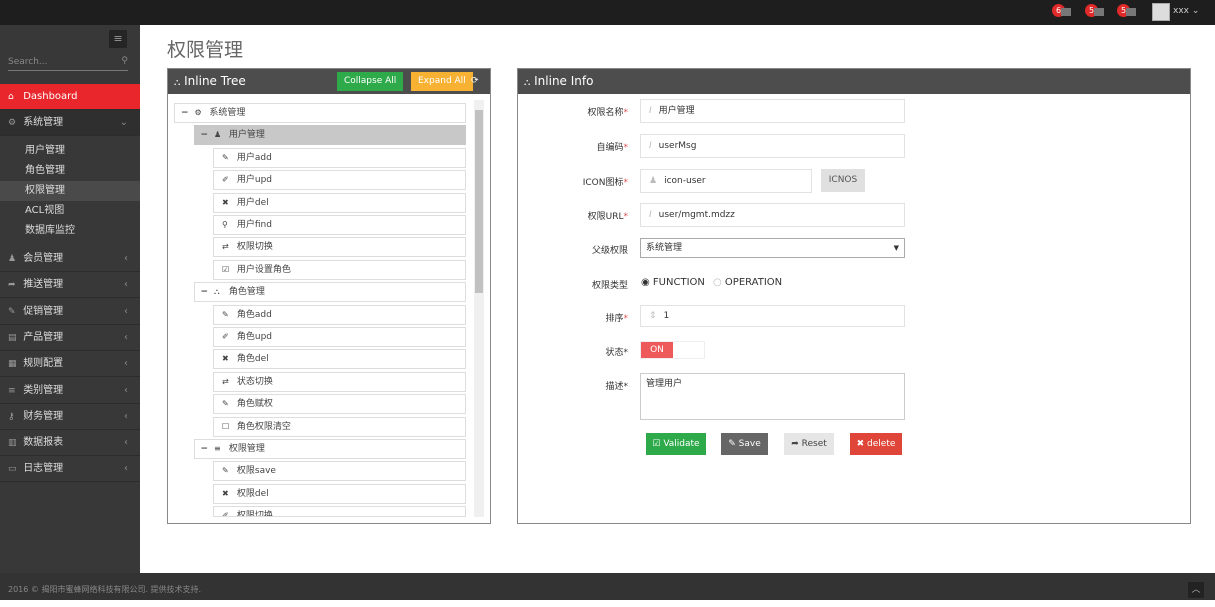  I want to click on sidebar-item: ▤ 产品管理 ‹, so click(70, 338).